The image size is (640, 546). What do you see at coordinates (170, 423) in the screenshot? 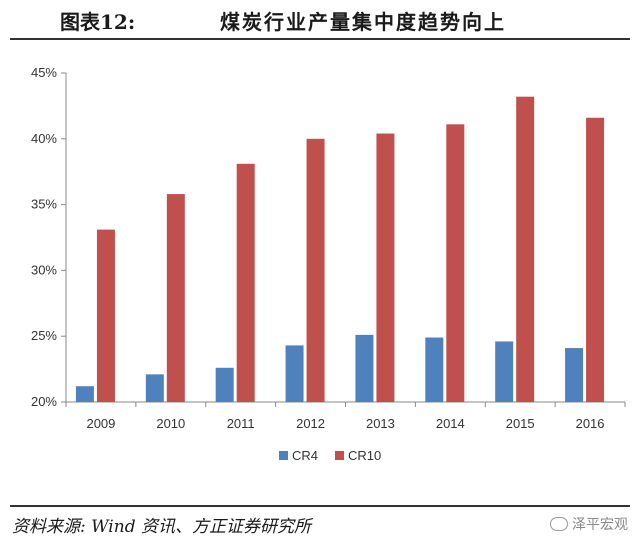
I see `x-tick-label: 2010` at bounding box center [170, 423].